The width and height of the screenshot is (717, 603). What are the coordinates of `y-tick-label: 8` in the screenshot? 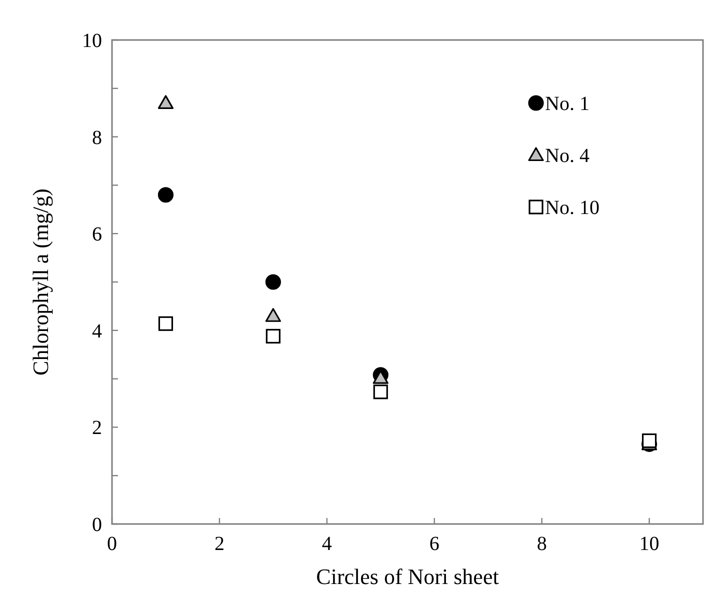 It's located at (97, 137).